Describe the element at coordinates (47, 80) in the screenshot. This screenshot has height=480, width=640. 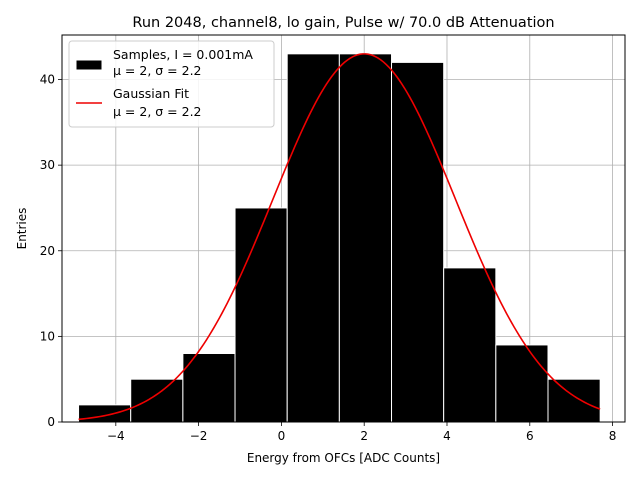
I see `y-tick-label: 40` at that location.